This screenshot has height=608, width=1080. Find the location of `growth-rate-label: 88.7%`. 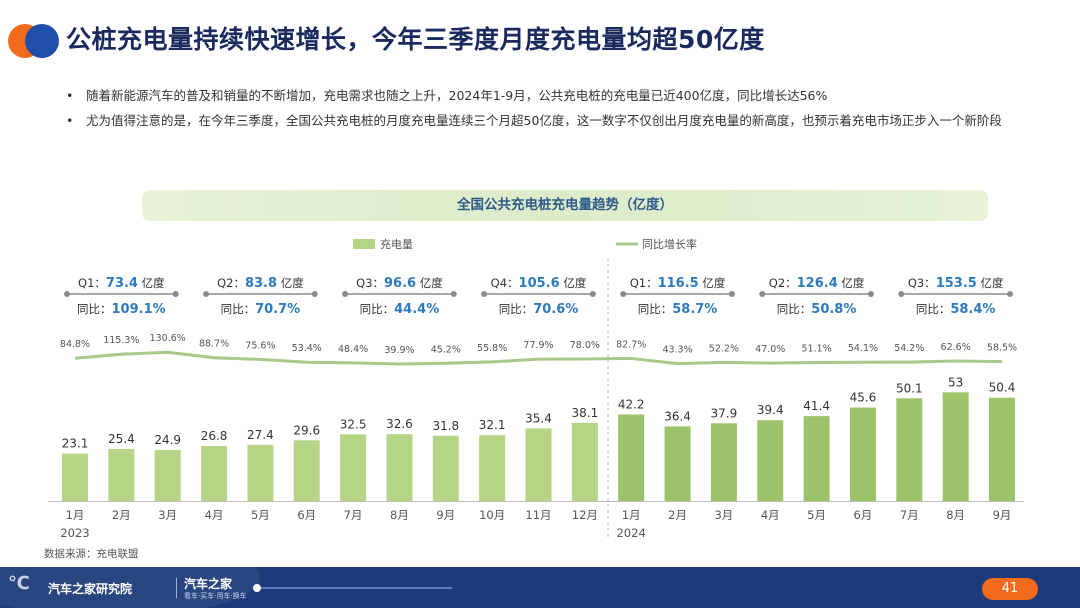

growth-rate-label: 88.7% is located at coordinates (214, 344).